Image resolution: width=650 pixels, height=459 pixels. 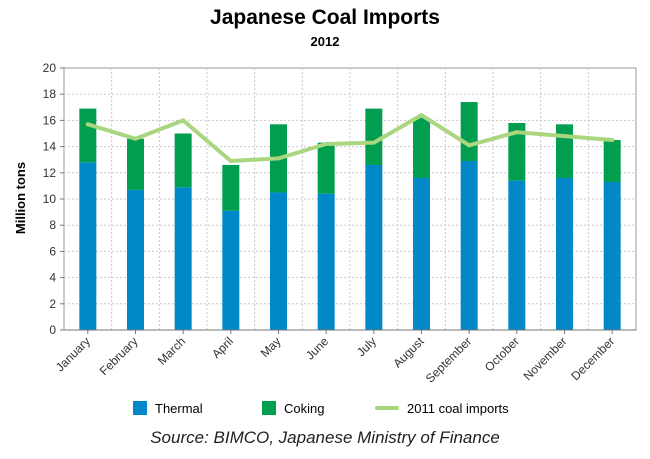 I want to click on x-tick-label: September, so click(x=448, y=359).